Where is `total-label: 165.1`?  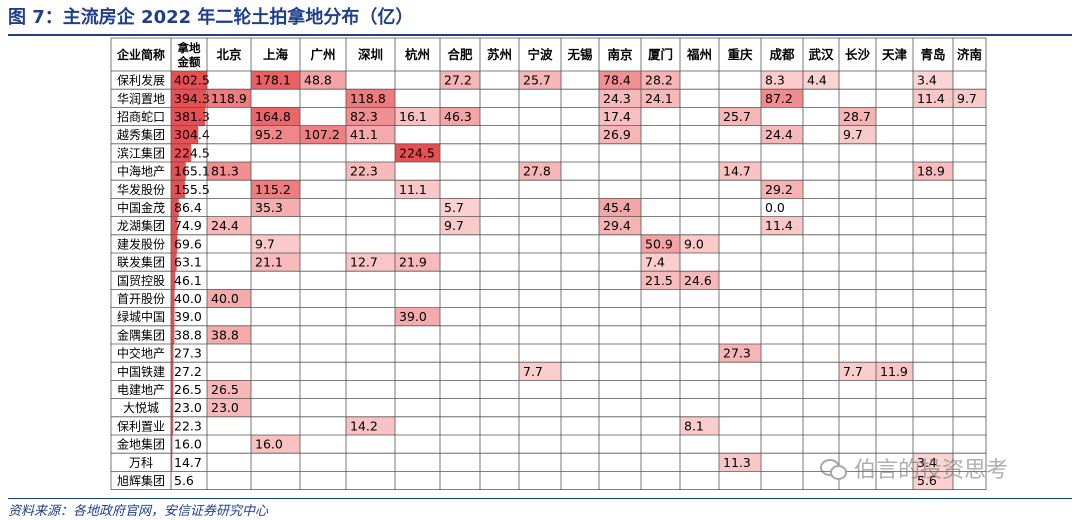 total-label: 165.1 is located at coordinates (192, 171).